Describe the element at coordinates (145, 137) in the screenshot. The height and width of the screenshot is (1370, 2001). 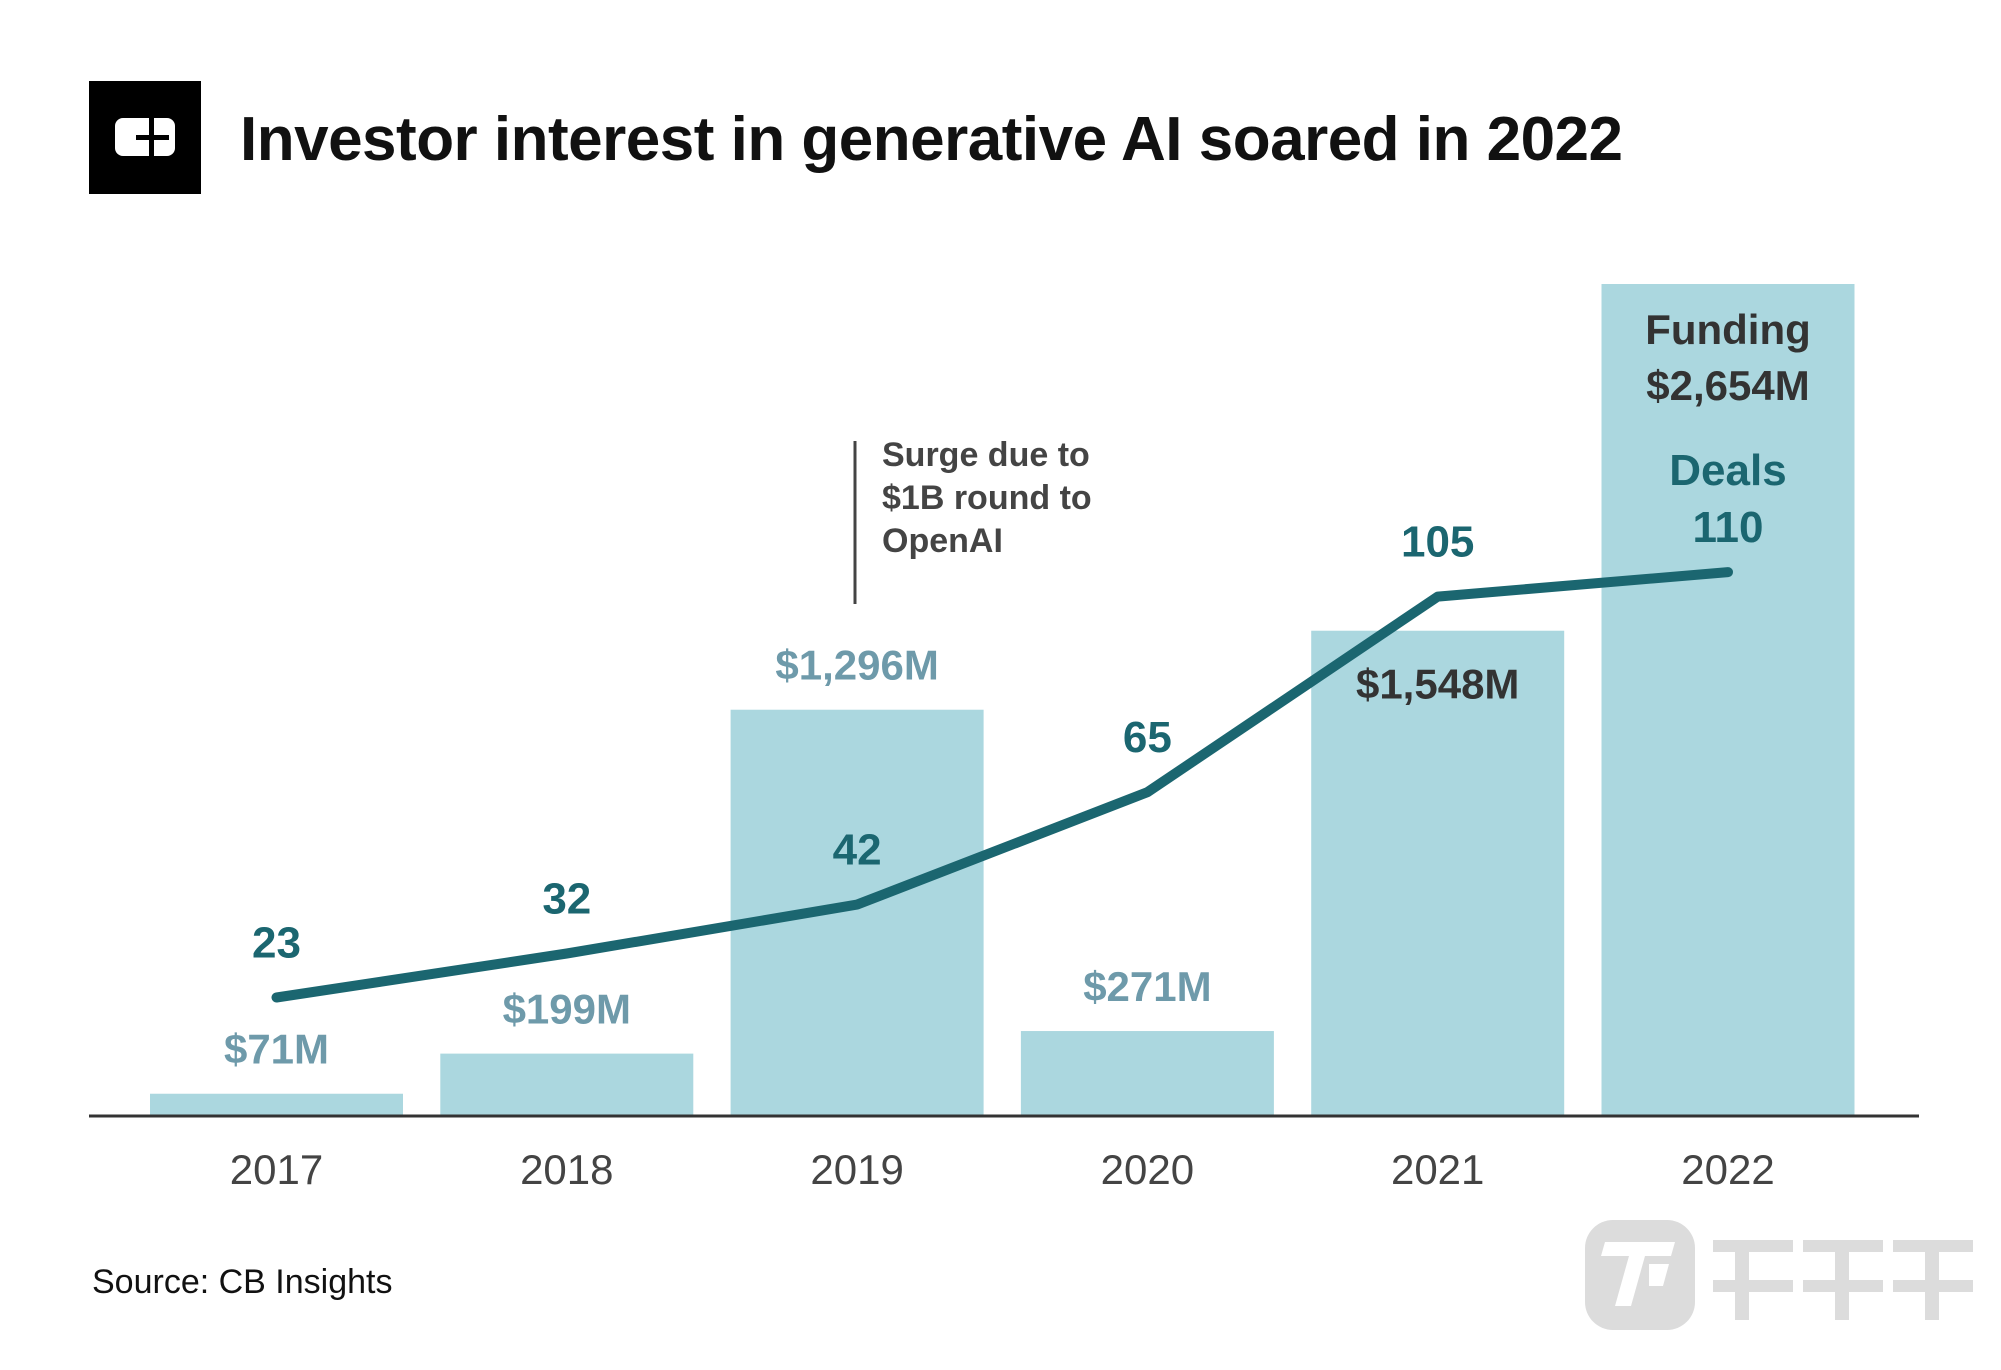
I see `cb-insights-logo` at that location.